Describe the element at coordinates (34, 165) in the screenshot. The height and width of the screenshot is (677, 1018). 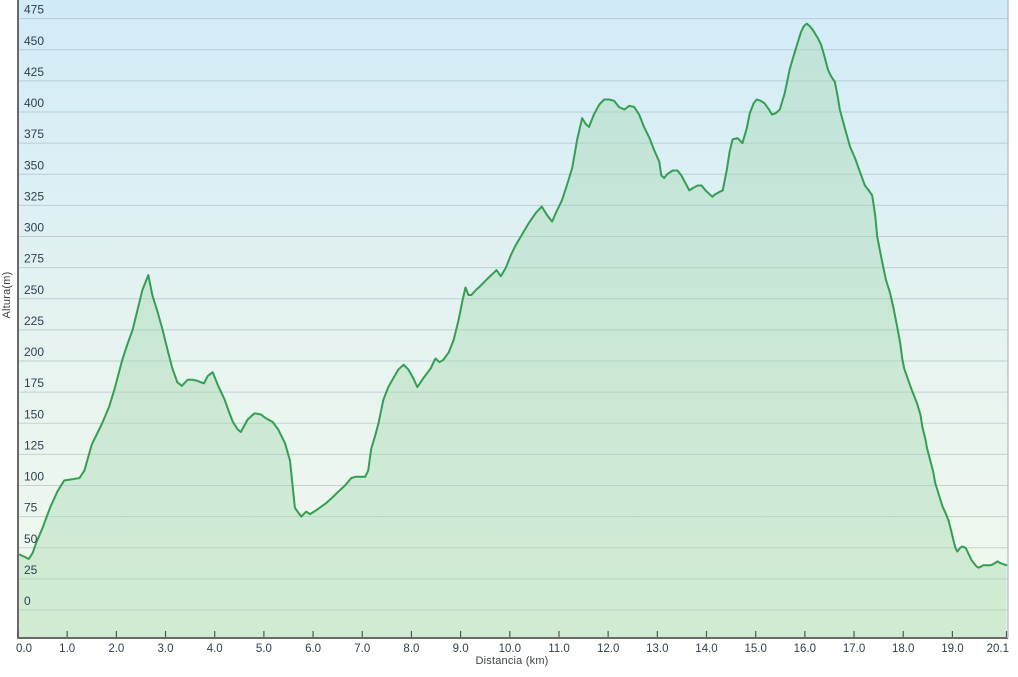
I see `svg-text: 350` at that location.